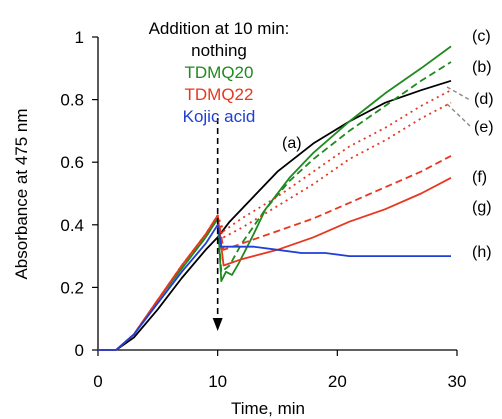 This screenshot has height=419, width=502. I want to click on arrow-head, so click(217, 324).